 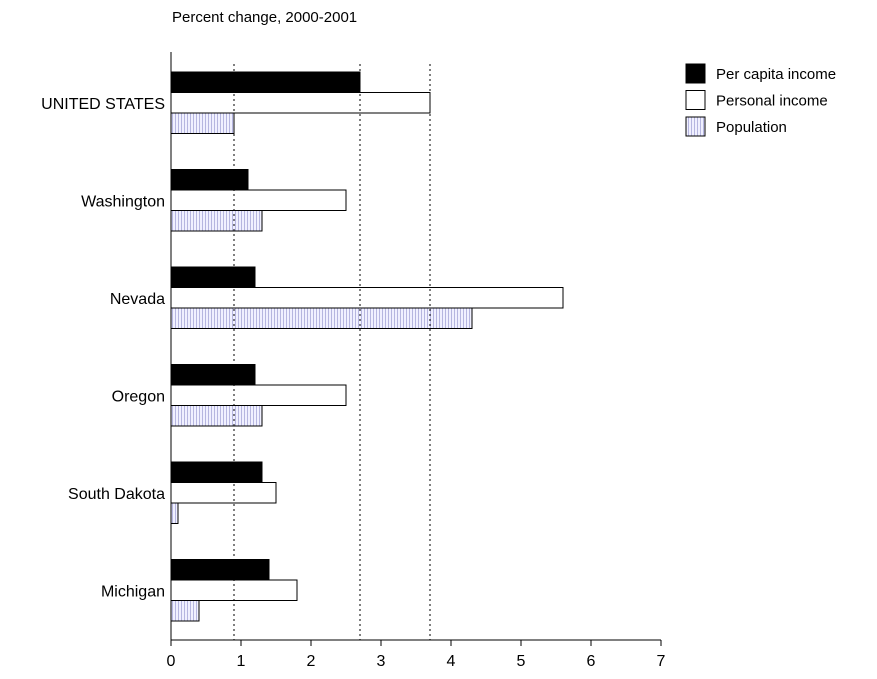 What do you see at coordinates (138, 396) in the screenshot?
I see `category-label: Oregon` at bounding box center [138, 396].